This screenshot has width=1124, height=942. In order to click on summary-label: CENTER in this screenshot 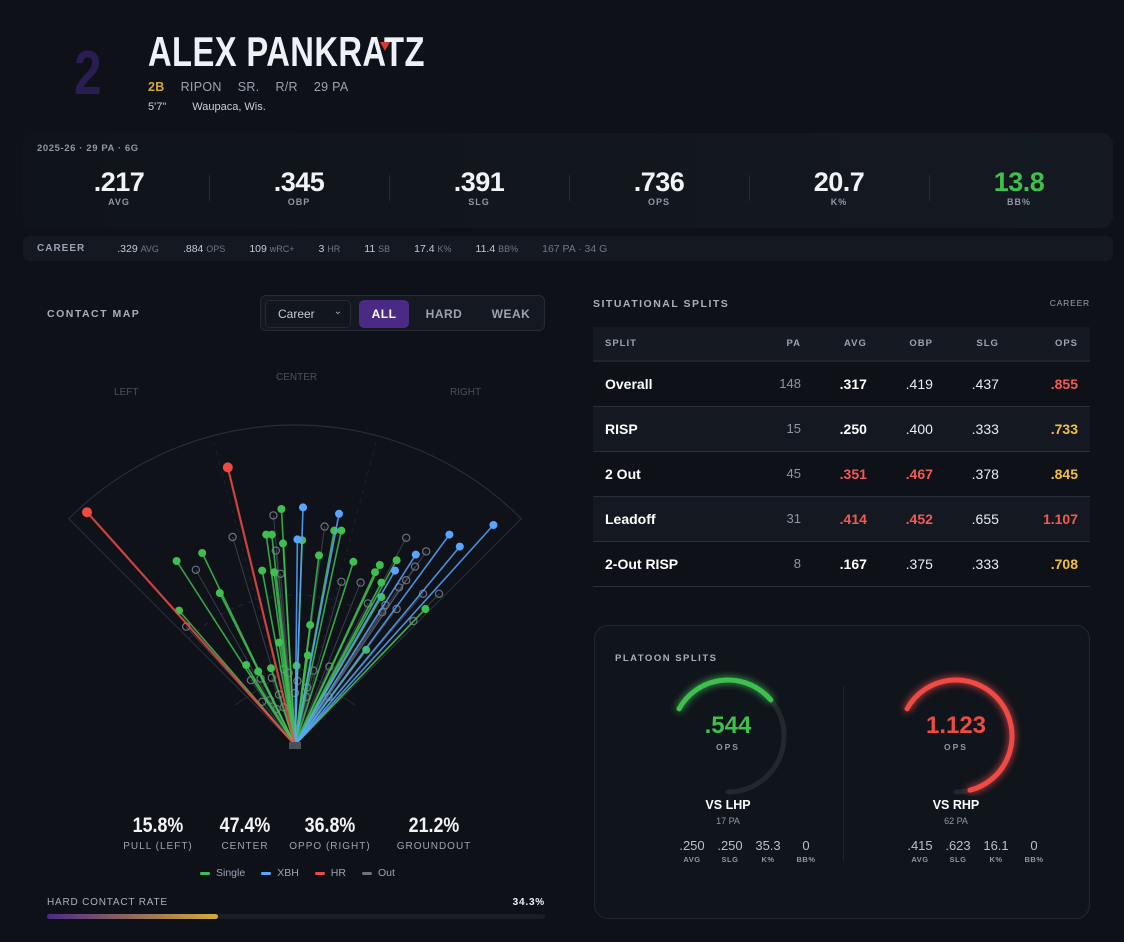, I will do `click(245, 846)`.